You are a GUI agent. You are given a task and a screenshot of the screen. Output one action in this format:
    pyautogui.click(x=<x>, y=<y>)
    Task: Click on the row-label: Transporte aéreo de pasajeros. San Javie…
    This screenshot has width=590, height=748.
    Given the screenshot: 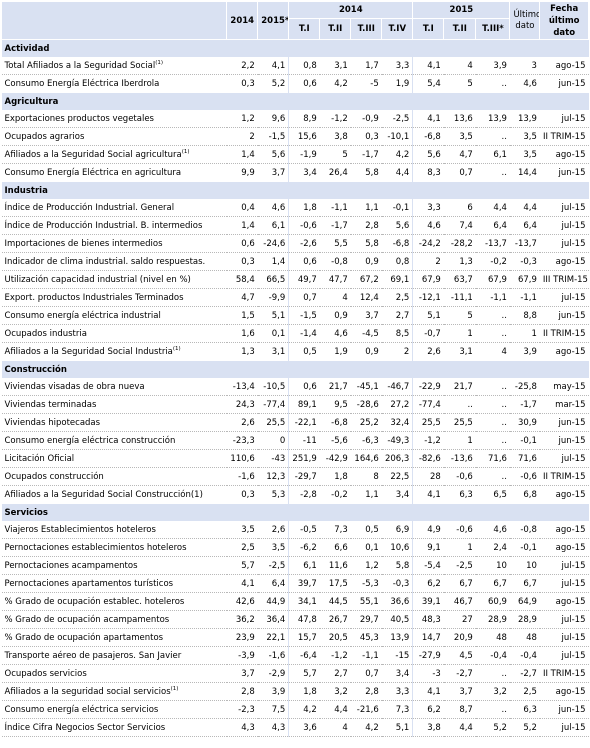 What is the action you would take?
    pyautogui.click(x=93, y=655)
    